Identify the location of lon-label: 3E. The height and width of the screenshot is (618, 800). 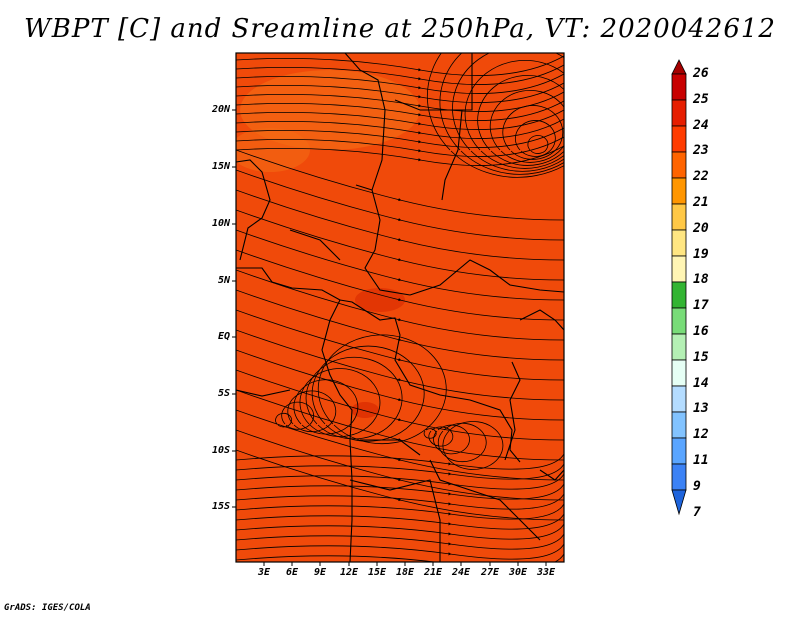
(264, 572).